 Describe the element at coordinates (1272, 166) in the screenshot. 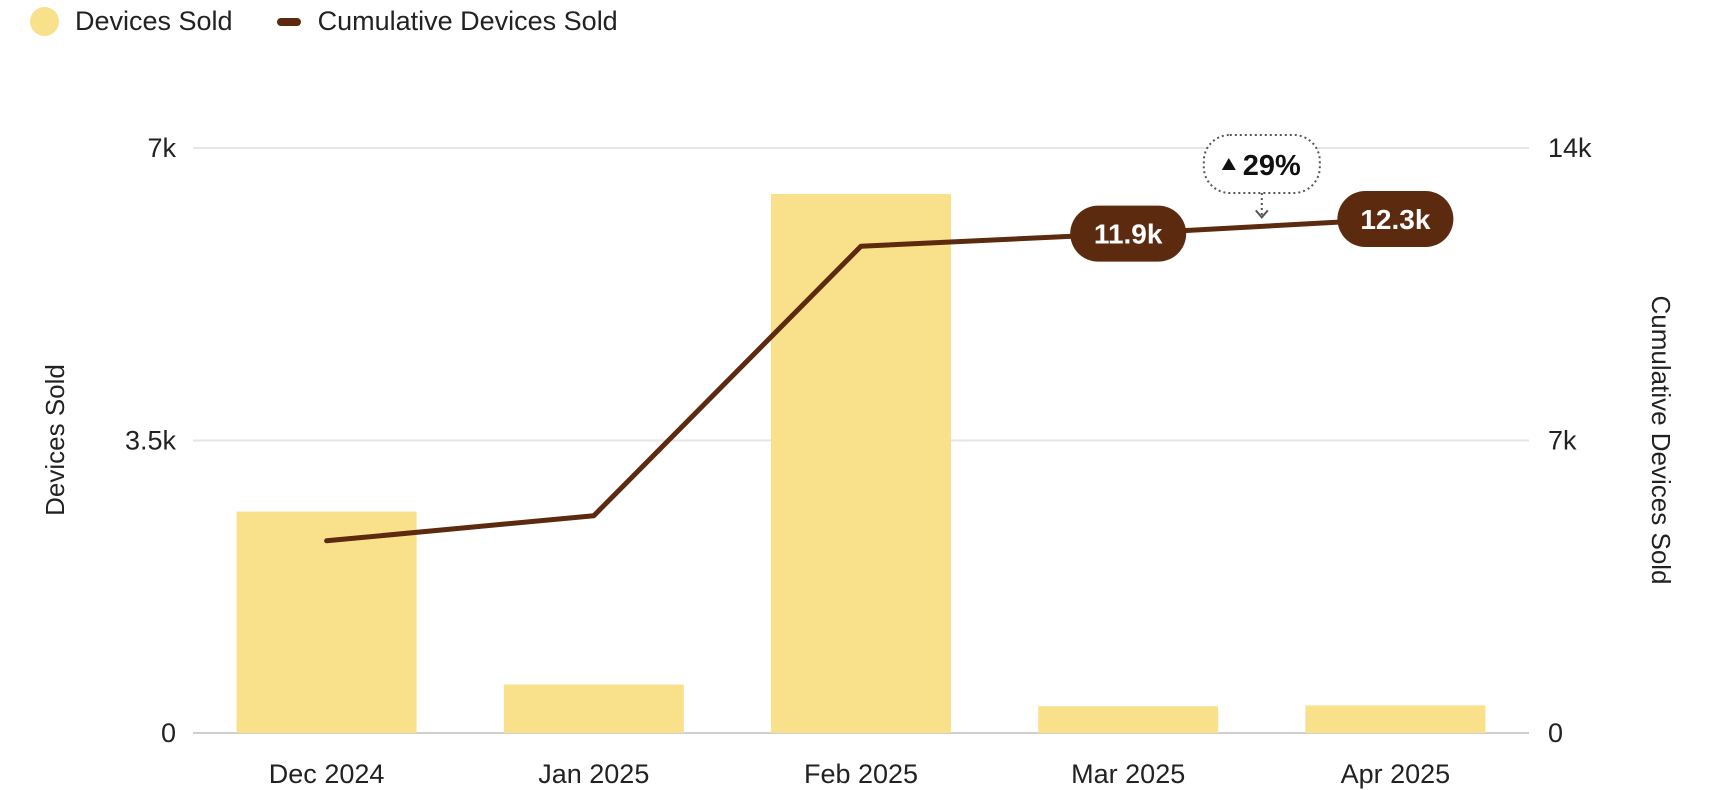

I see `annotation-text: 29%` at that location.